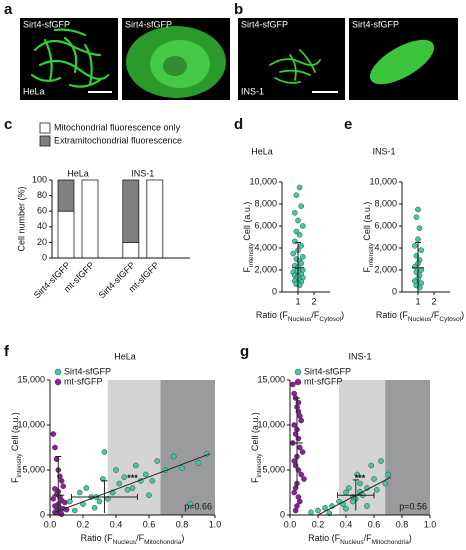 The width and height of the screenshot is (466, 550). Describe the element at coordinates (44, 257) in the screenshot. I see `y-tick-label: 0` at that location.